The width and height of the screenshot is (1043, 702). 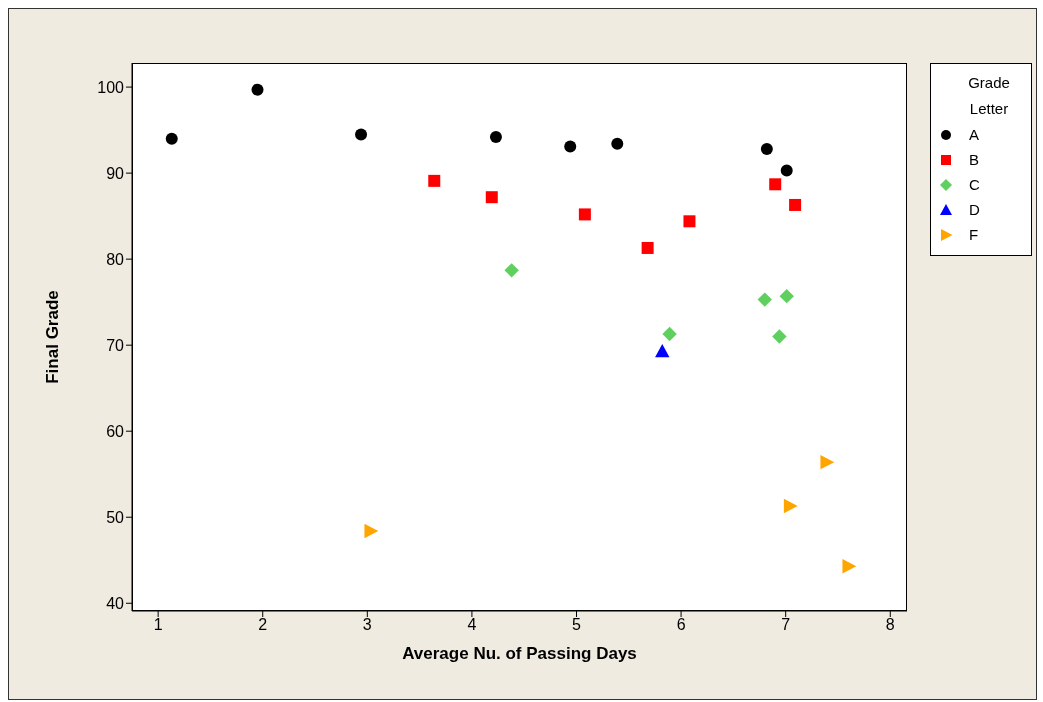 What do you see at coordinates (115, 345) in the screenshot?
I see `y-tick-label: 70` at bounding box center [115, 345].